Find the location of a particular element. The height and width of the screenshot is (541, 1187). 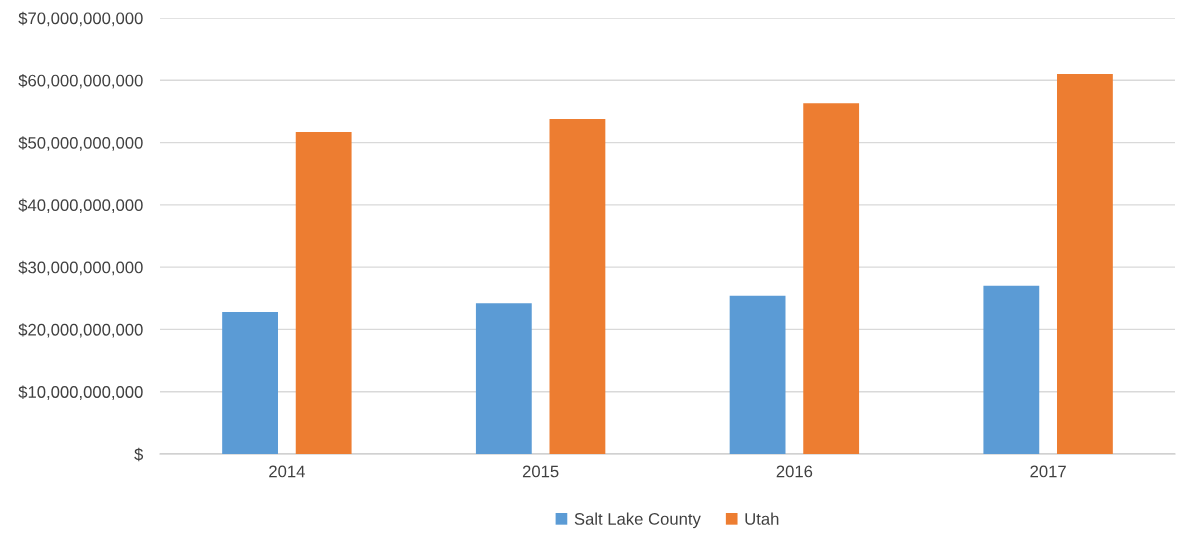

legend-label: Utah is located at coordinates (762, 518).